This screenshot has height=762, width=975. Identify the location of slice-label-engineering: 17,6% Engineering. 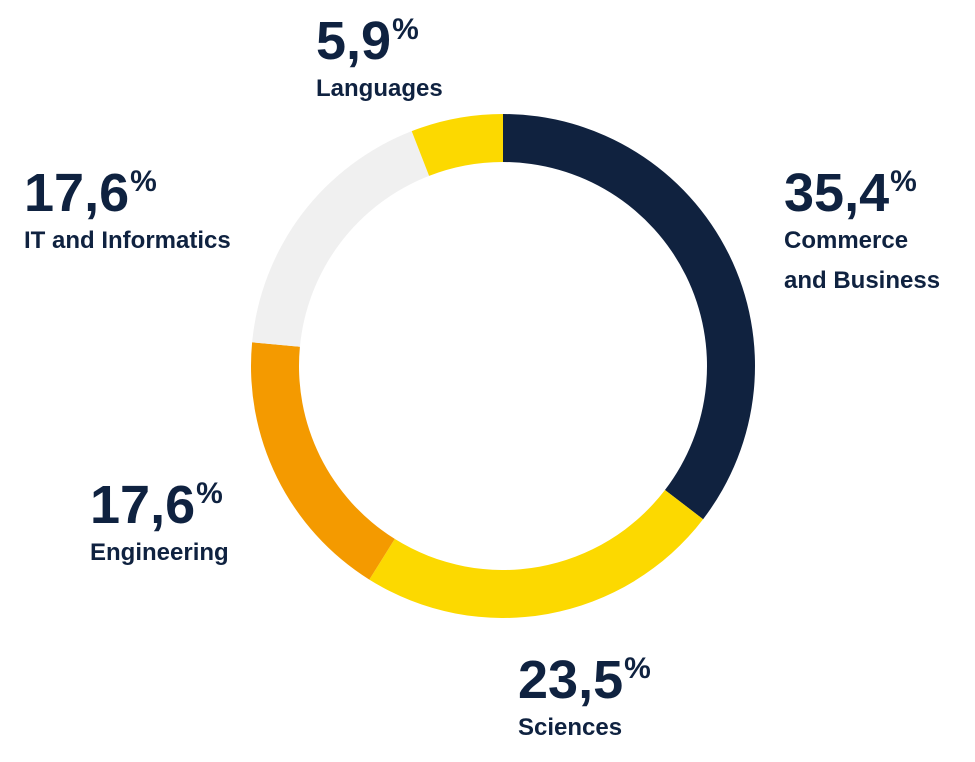
(159, 525).